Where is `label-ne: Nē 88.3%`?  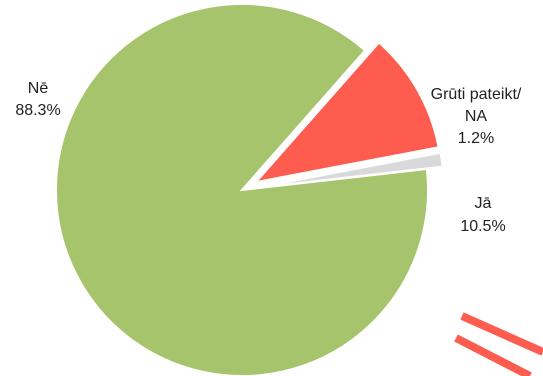 label-ne: Nē 88.3% is located at coordinates (37, 99).